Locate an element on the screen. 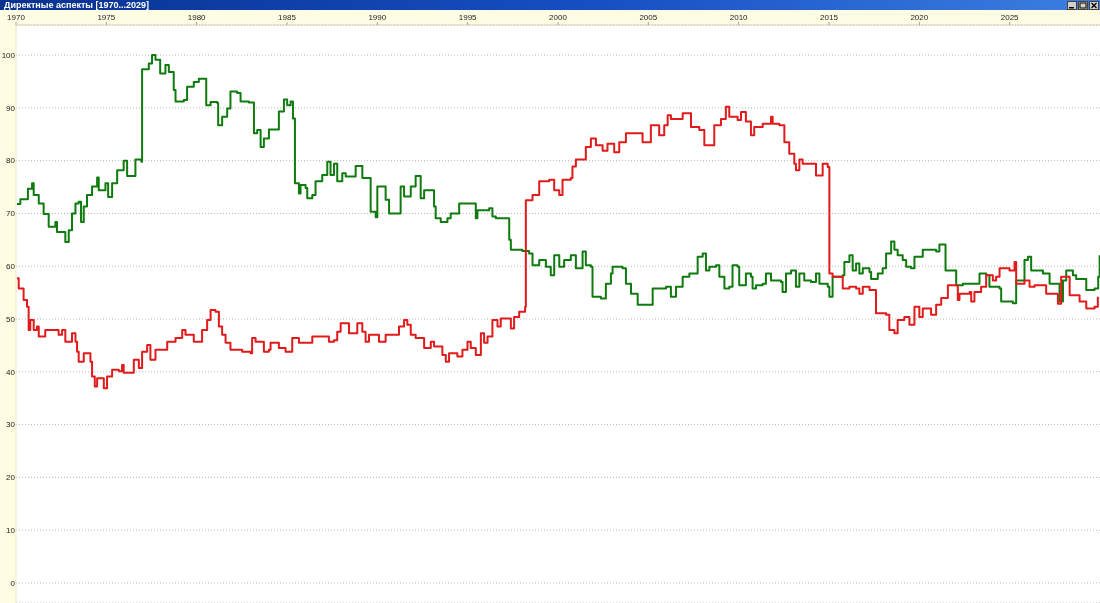 The height and width of the screenshot is (603, 1100). y-tick-label: 100 is located at coordinates (8, 55).